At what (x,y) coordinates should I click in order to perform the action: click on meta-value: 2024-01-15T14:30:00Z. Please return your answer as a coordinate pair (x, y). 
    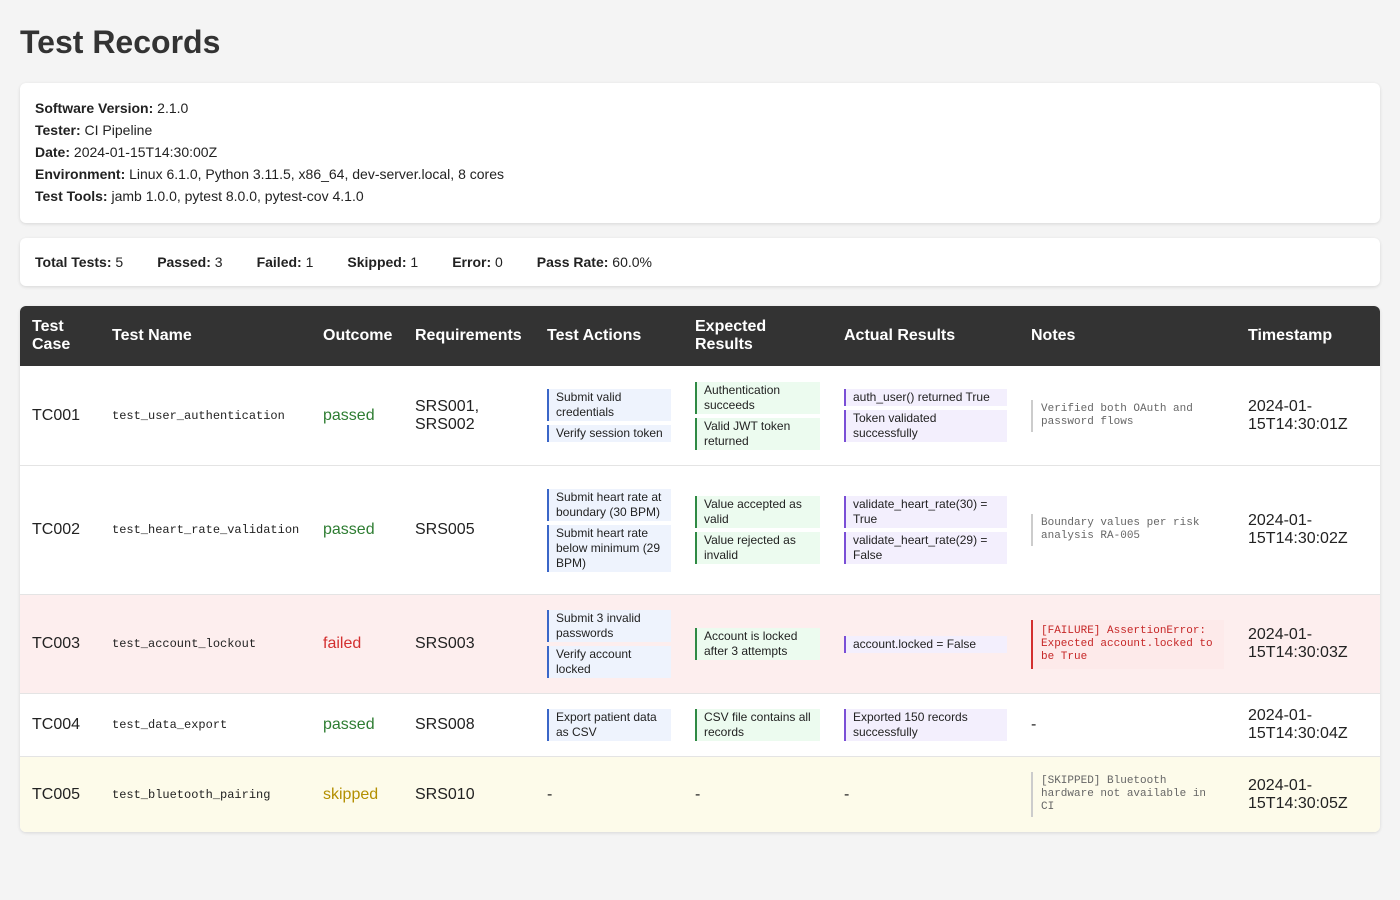
    Looking at the image, I should click on (145, 152).